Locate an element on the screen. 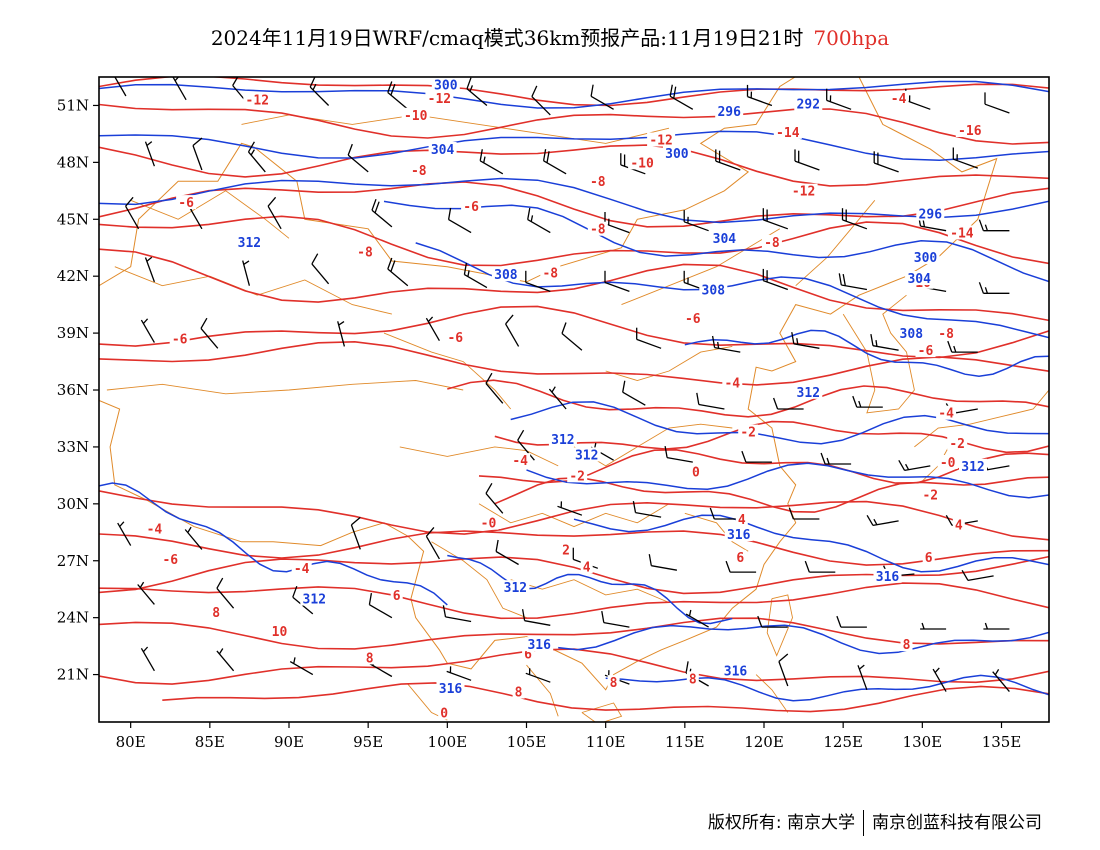 Image resolution: width=1100 pixels, height=850 pixels. lon-tick-label: 100E is located at coordinates (448, 742).